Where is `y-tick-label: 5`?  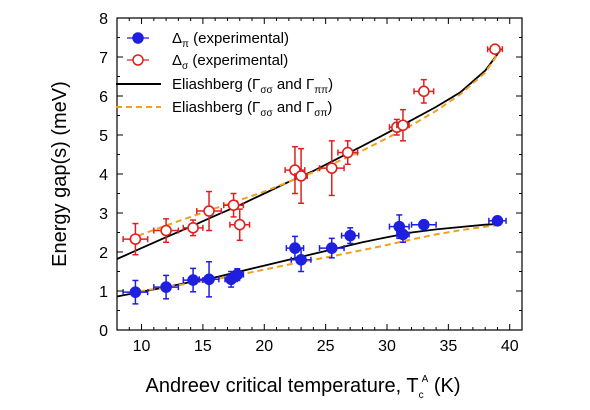
y-tick-label: 5 is located at coordinates (103, 136).